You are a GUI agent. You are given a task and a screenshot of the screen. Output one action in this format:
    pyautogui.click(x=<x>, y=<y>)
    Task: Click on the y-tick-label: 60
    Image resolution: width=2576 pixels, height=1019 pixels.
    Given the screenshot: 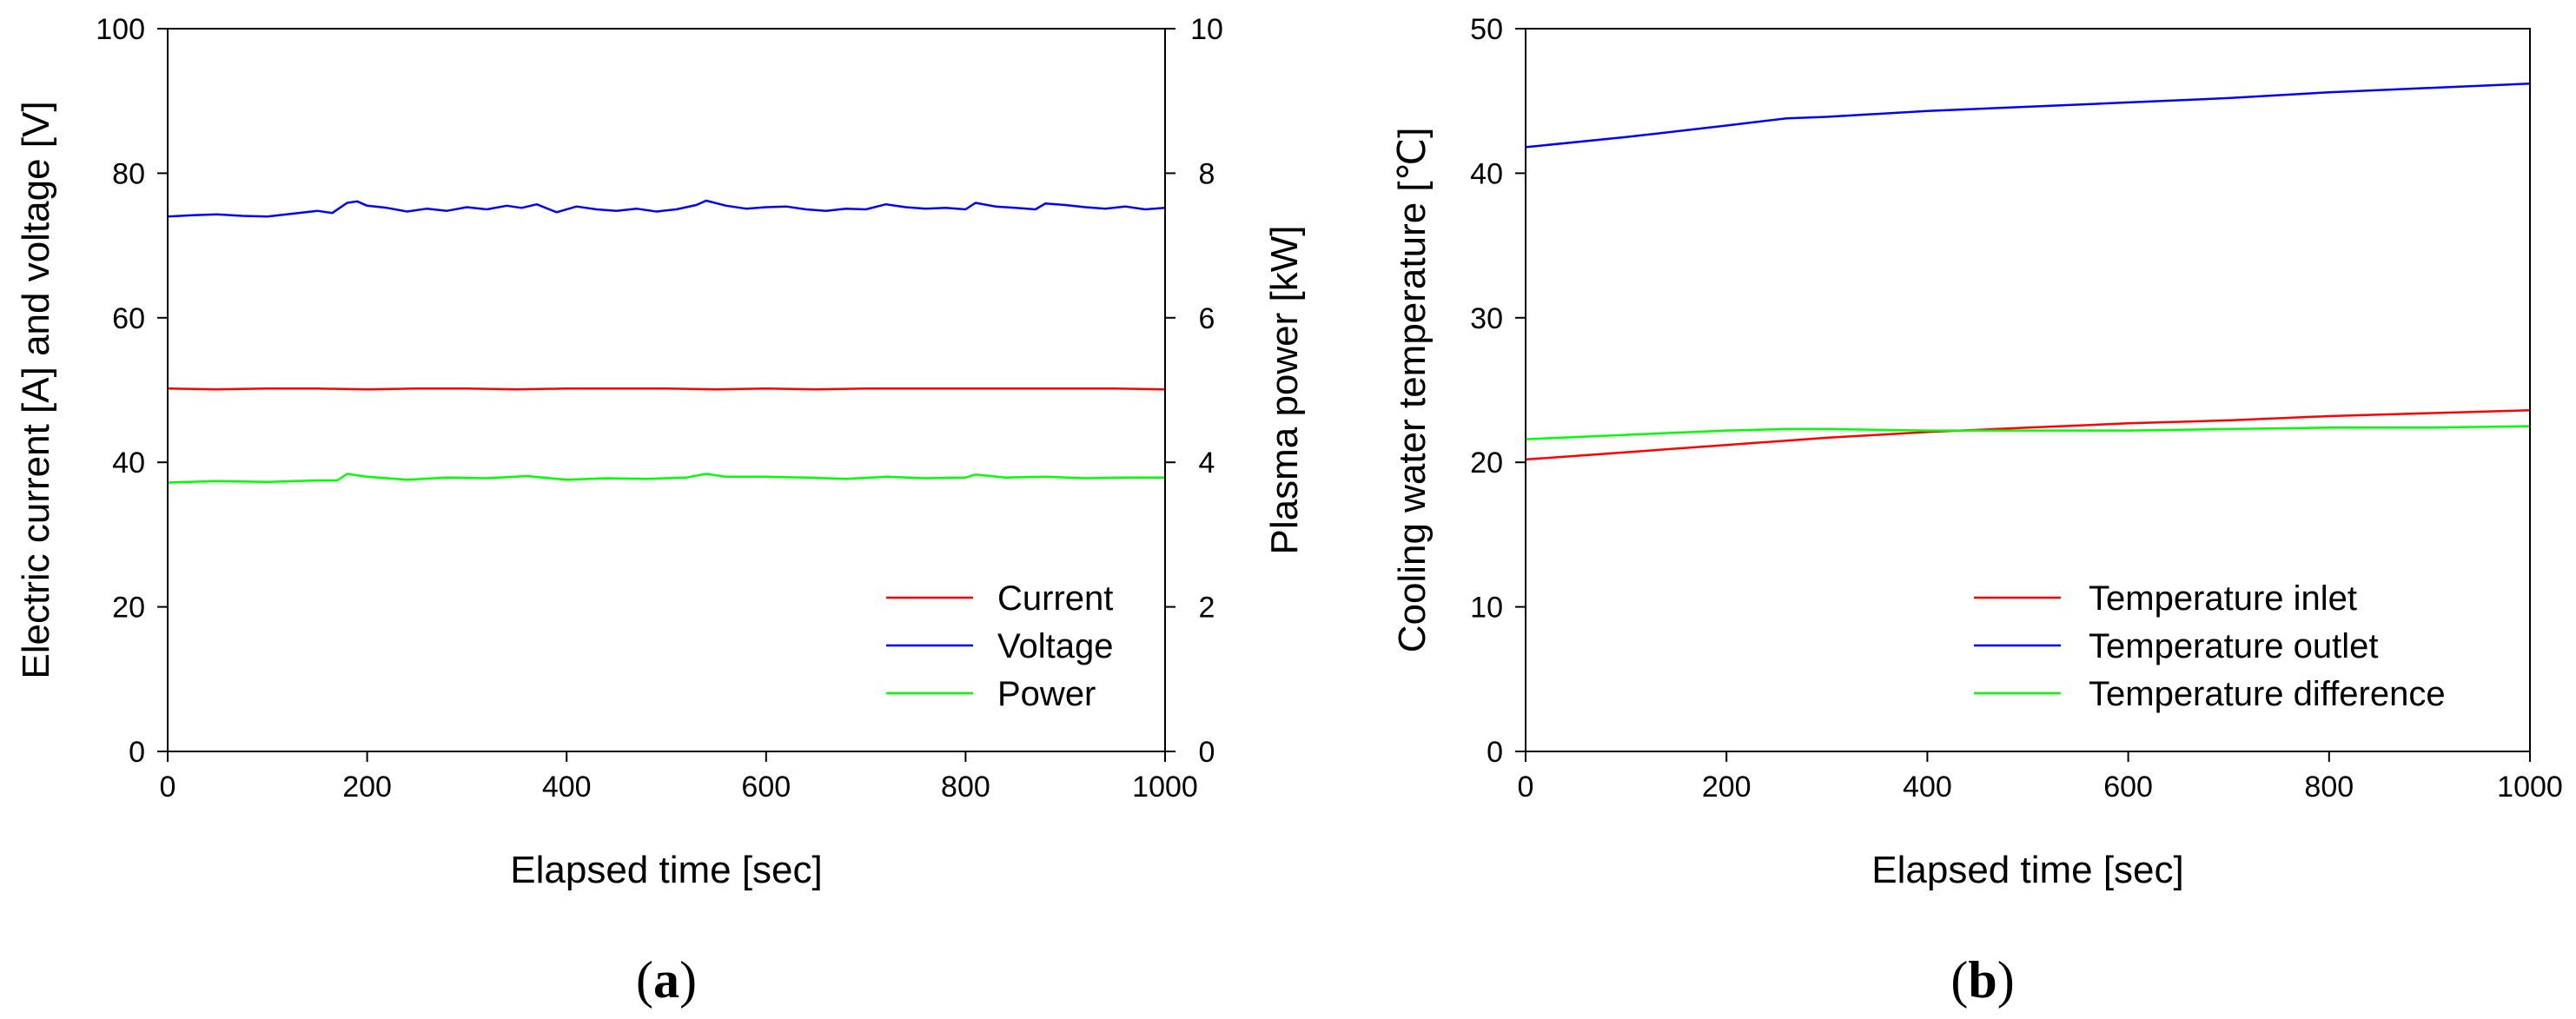 What is the action you would take?
    pyautogui.click(x=128, y=318)
    